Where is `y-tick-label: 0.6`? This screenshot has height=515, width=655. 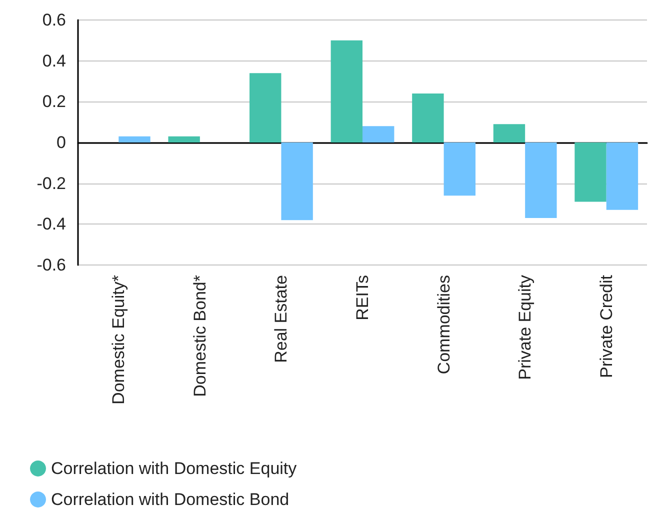 y-tick-label: 0.6 is located at coordinates (54, 20).